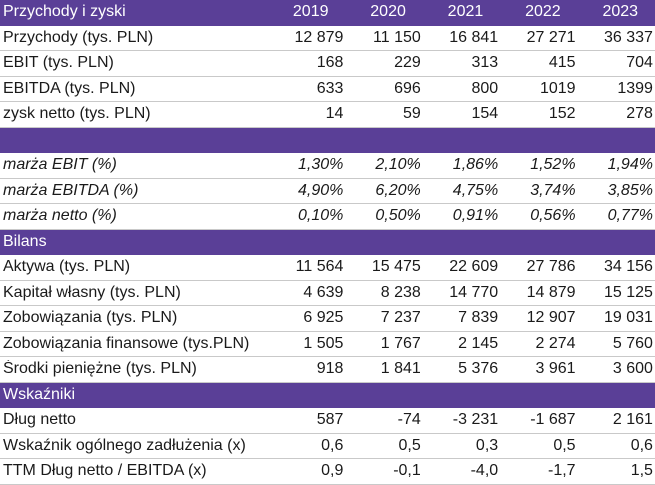  I want to click on cell: 633, so click(330, 88).